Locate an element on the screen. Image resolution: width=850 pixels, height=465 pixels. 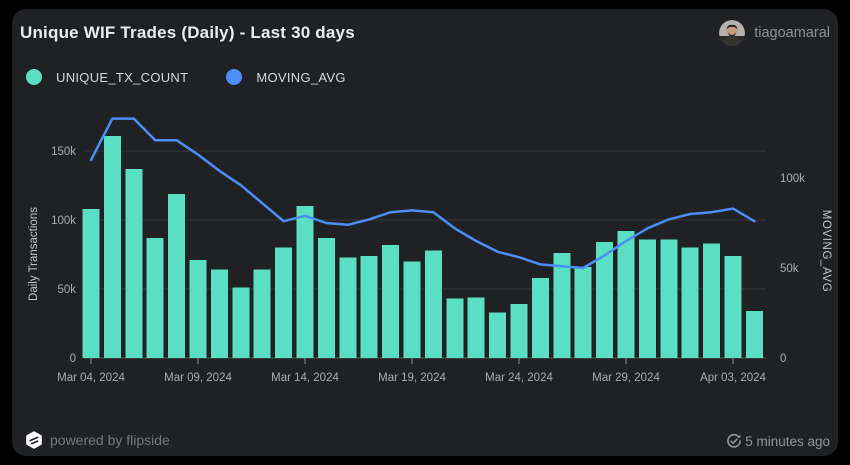
unique-tx-count-dot-icon is located at coordinates (34, 77).